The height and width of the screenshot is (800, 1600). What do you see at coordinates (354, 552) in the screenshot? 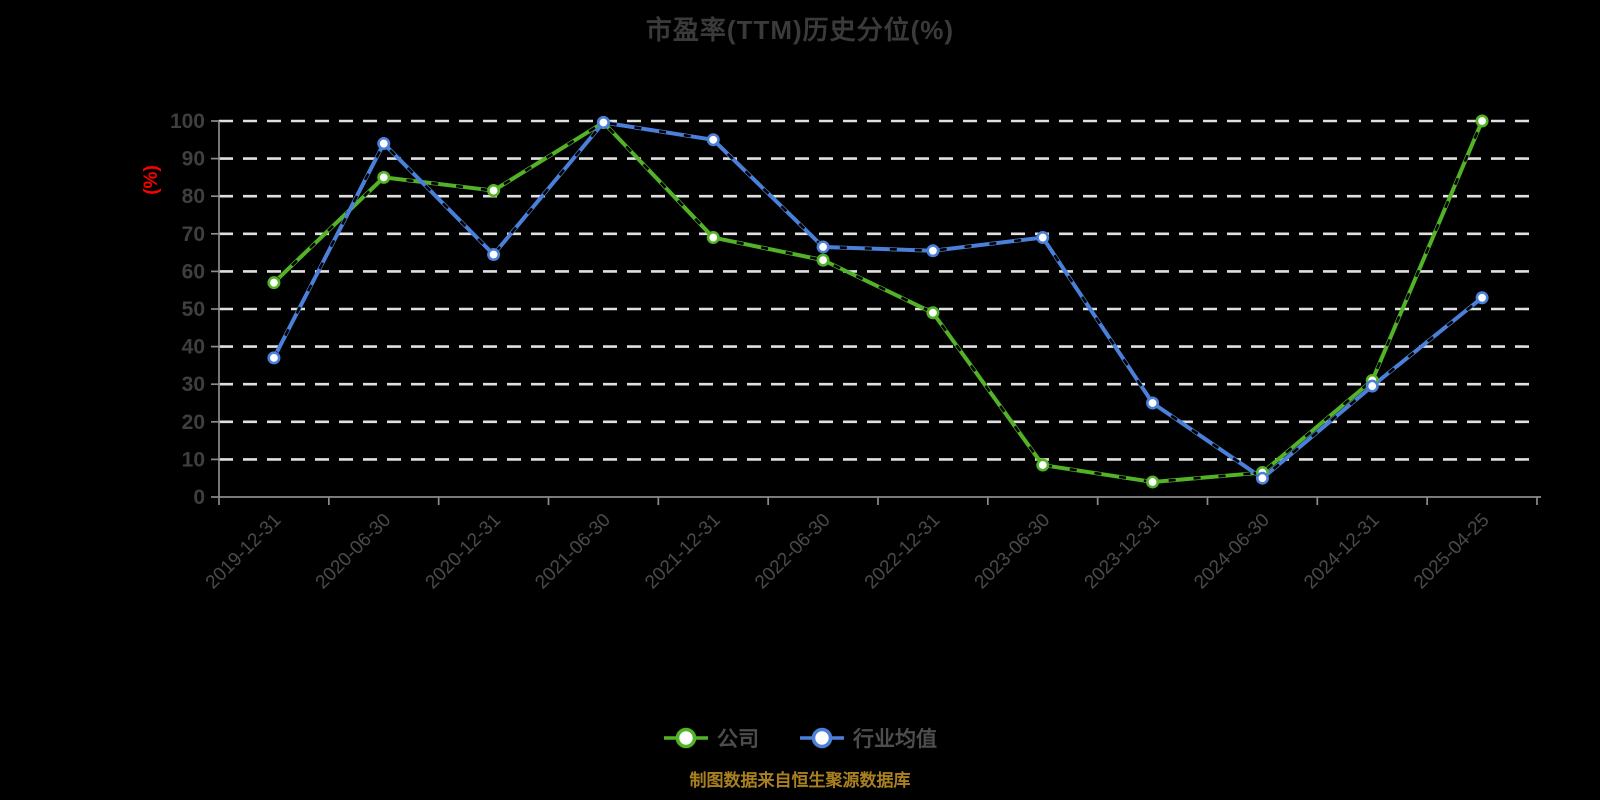
I see `x-axis-date-label: 2020-06-30` at bounding box center [354, 552].